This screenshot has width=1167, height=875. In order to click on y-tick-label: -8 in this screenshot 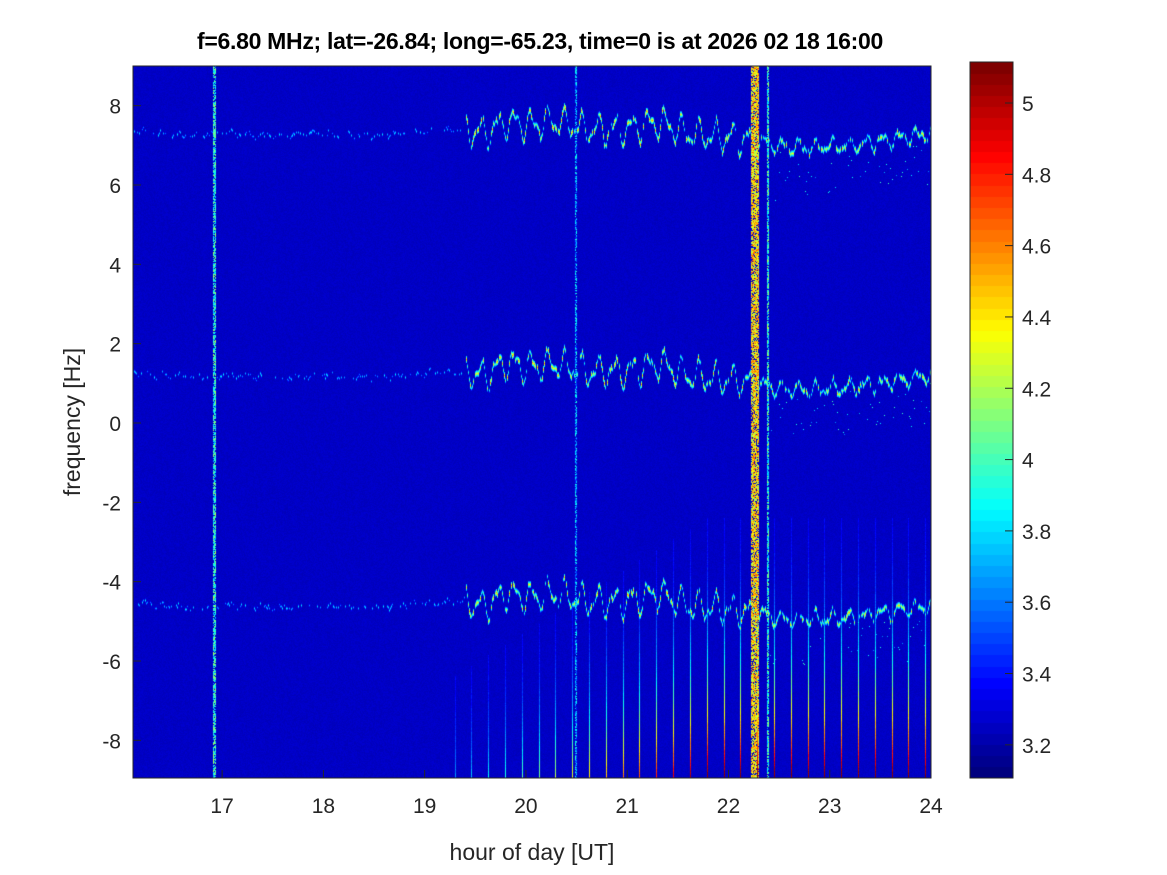, I will do `click(111, 741)`.